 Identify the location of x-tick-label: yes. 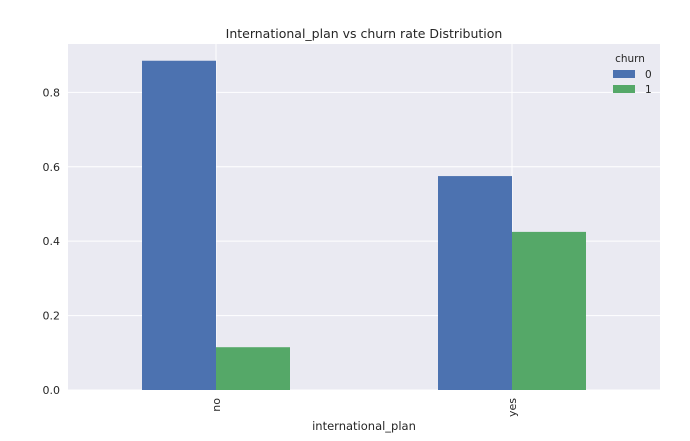
(512, 407).